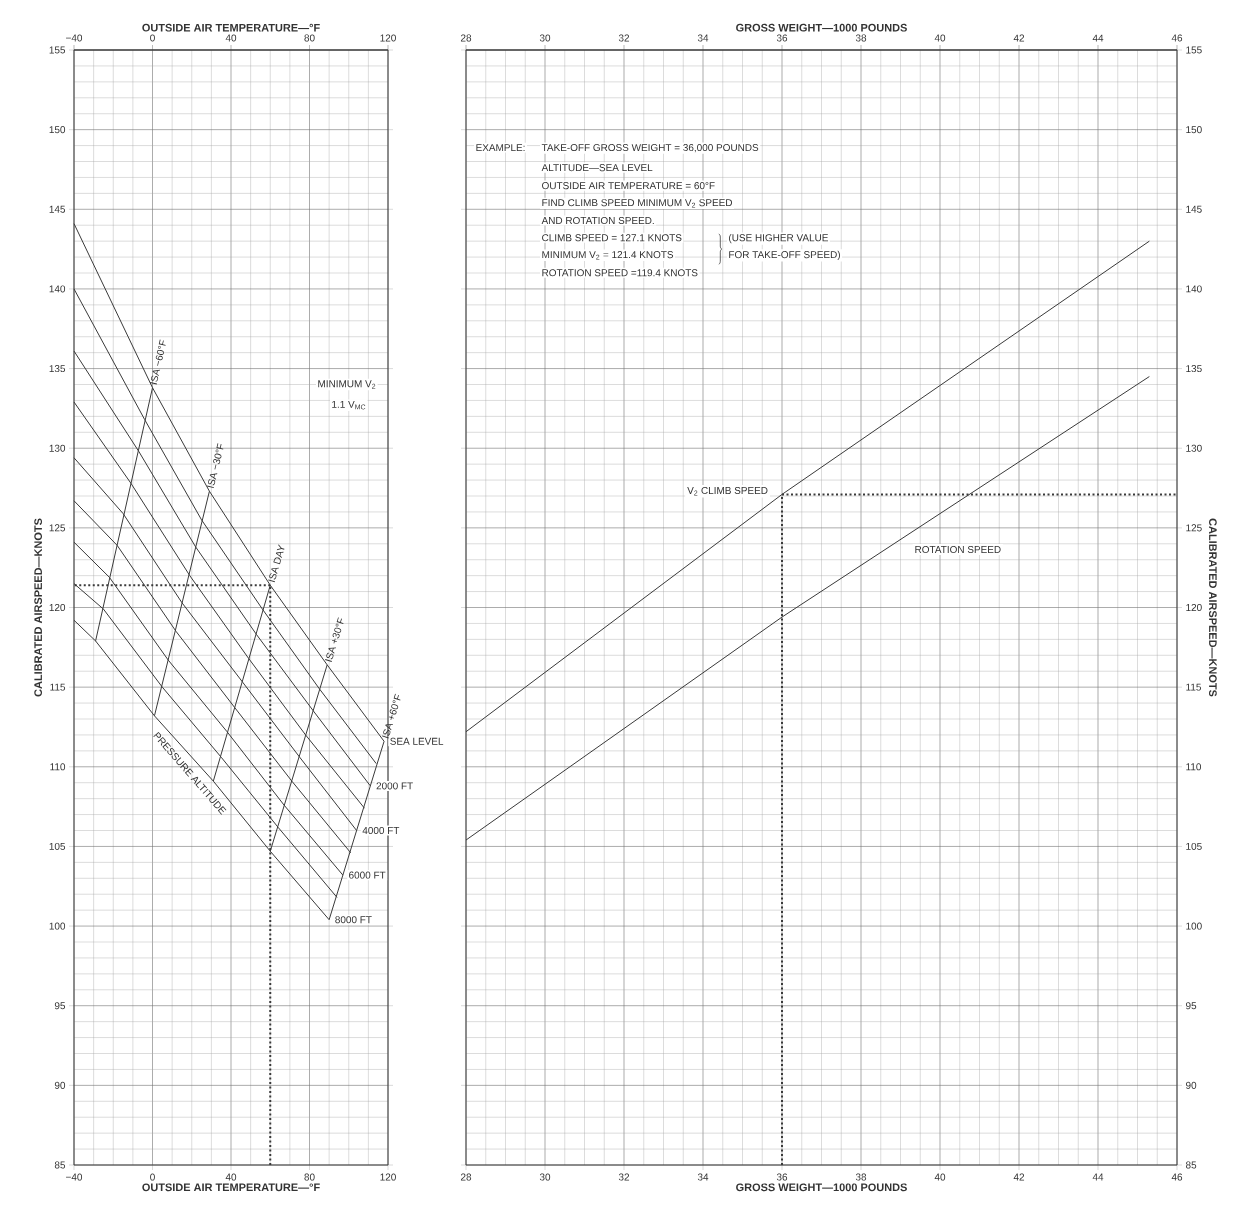  Describe the element at coordinates (545, 38) in the screenshot. I see `x-tick-label: 30` at that location.